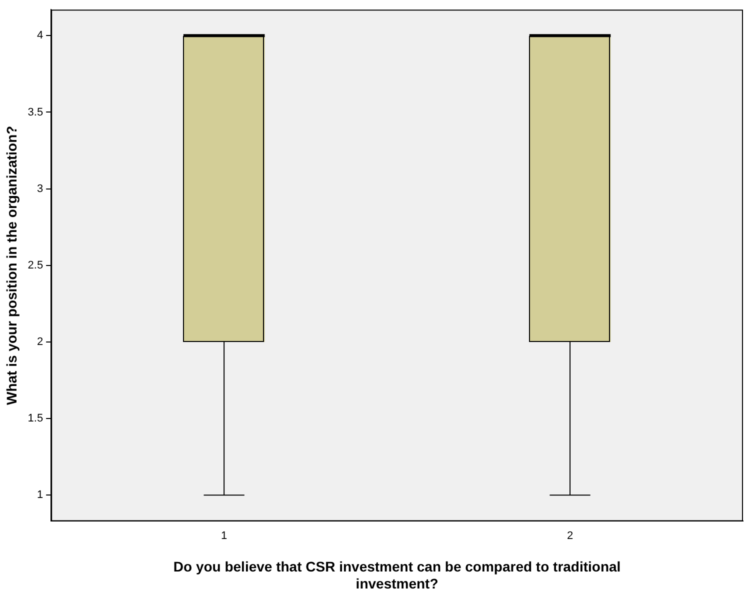 This screenshot has width=745, height=601. Describe the element at coordinates (40, 188) in the screenshot. I see `y-tick-label: 3` at that location.